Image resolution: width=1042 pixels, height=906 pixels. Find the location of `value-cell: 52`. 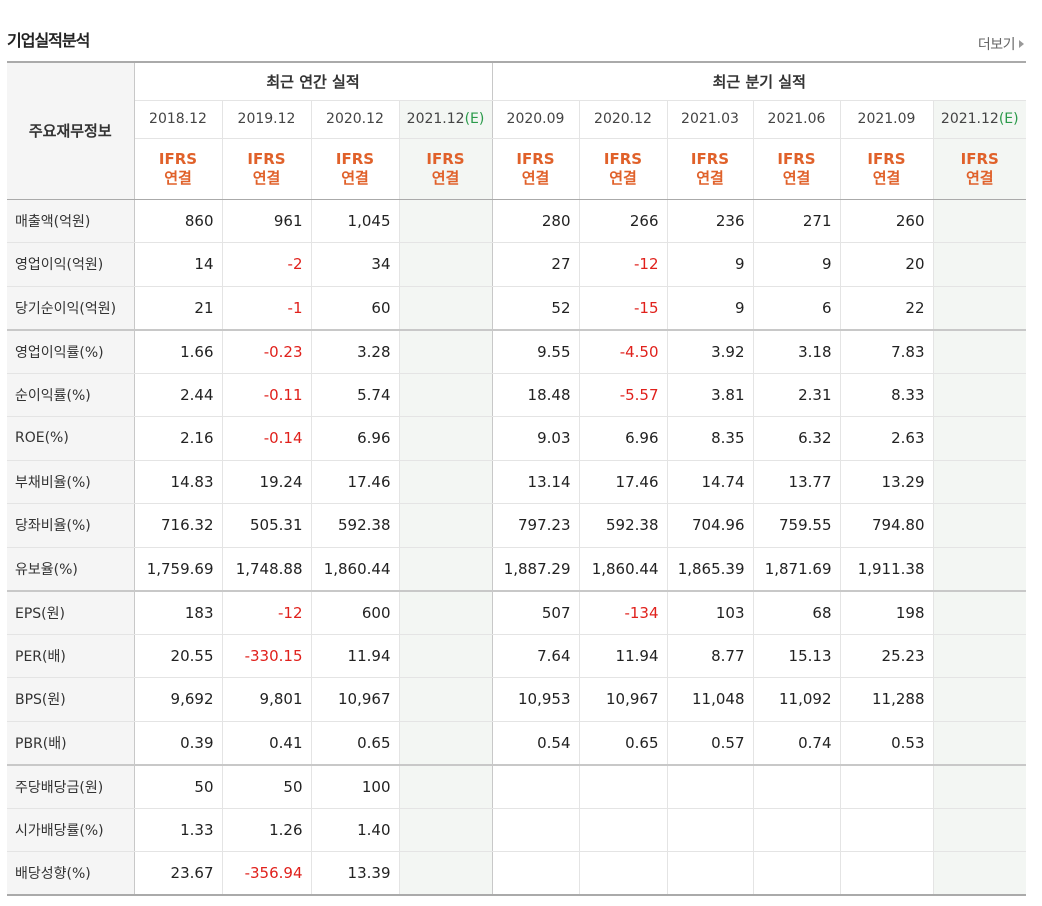

value-cell: 52 is located at coordinates (536, 308).